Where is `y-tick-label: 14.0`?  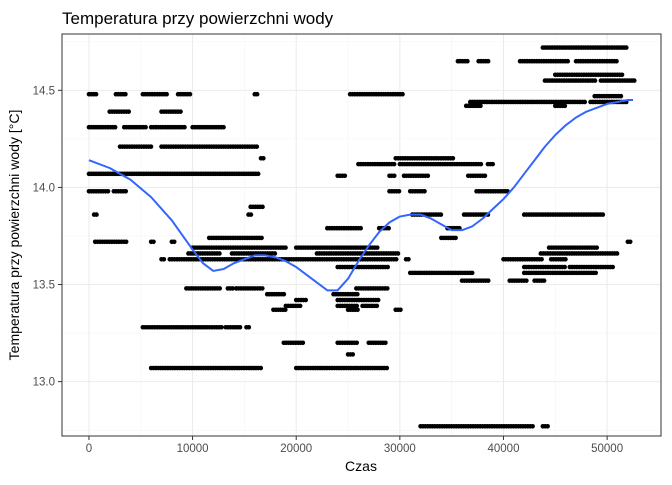 y-tick-label: 14.0 is located at coordinates (44, 188).